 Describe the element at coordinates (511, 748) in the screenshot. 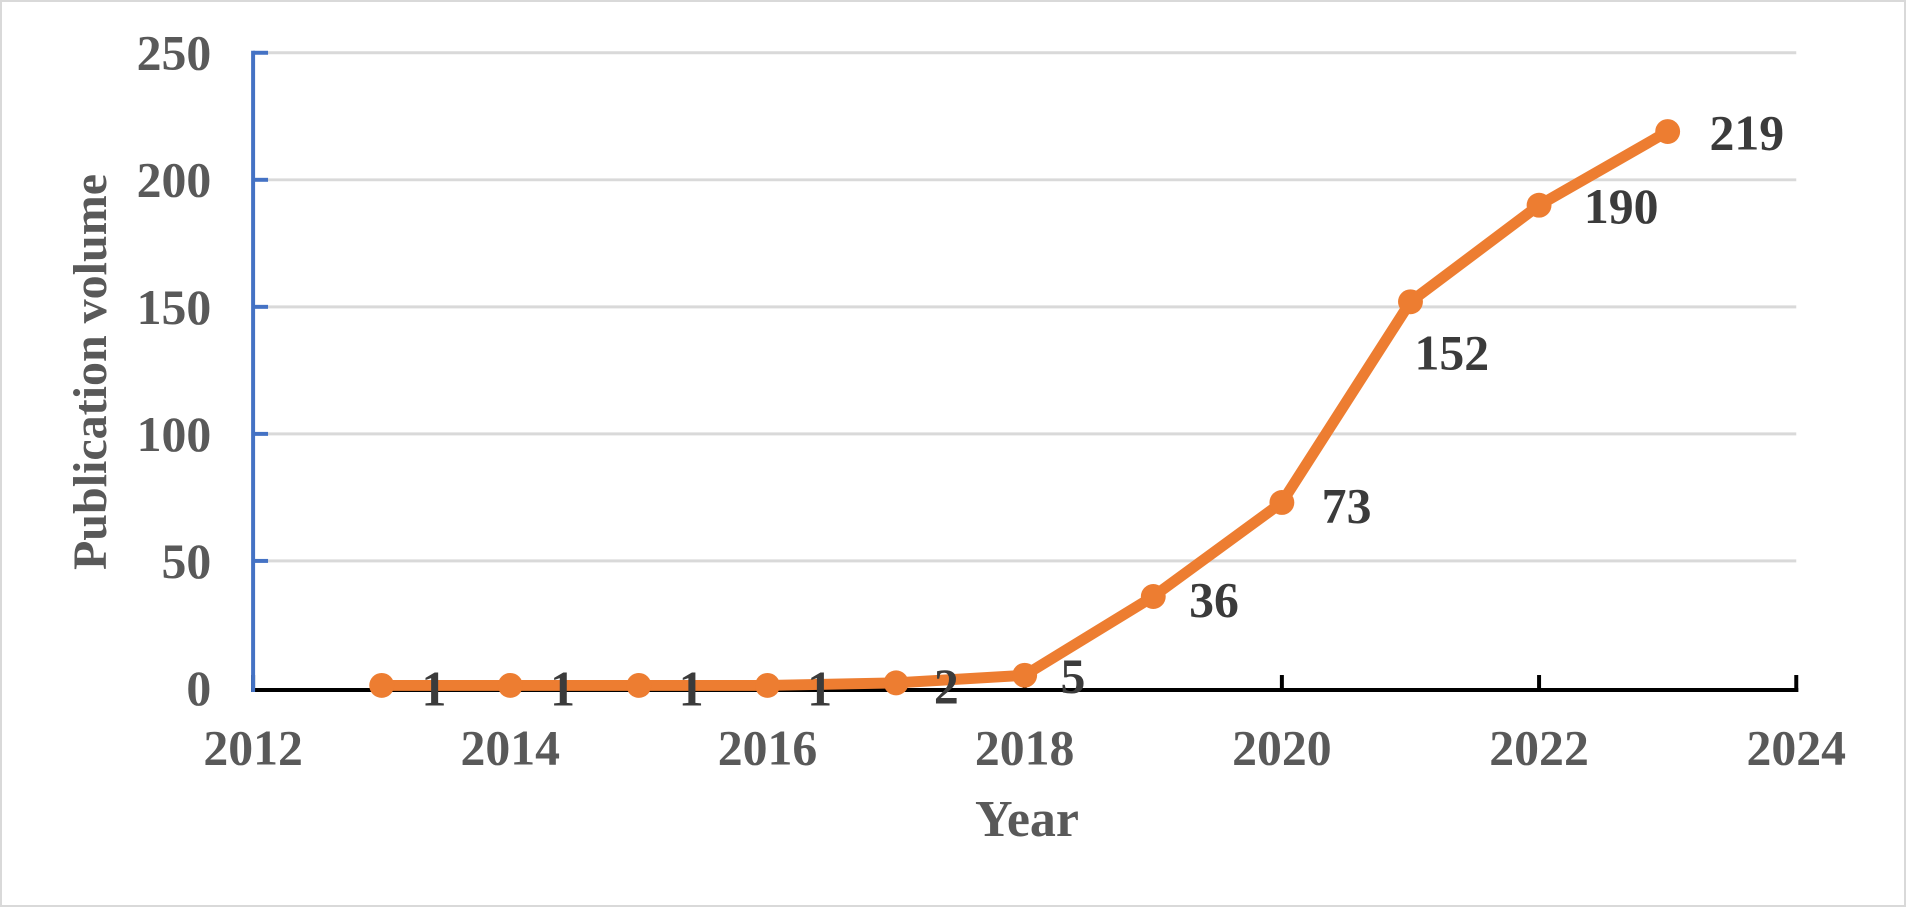

I see `x-tick-label: 2014` at that location.